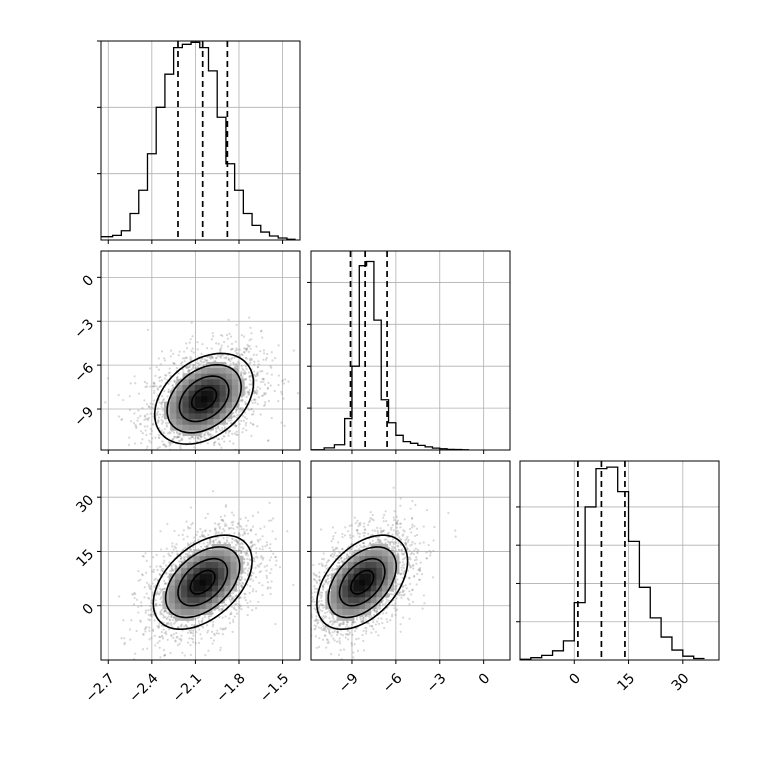 This screenshot has width=760, height=760. Describe the element at coordinates (203, 582) in the screenshot. I see `density-bins` at that location.